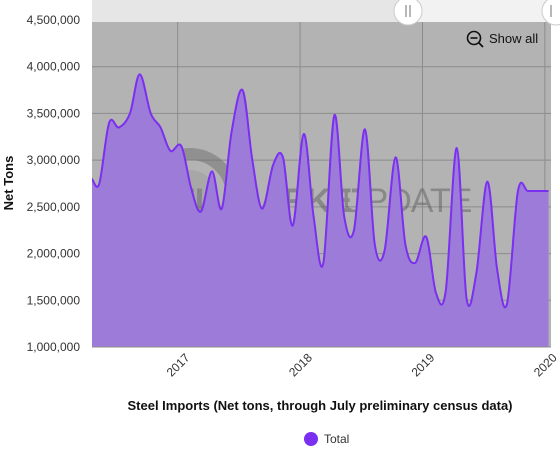 The image size is (560, 451). Describe the element at coordinates (54, 113) in the screenshot. I see `y-tick-label: 3,500,000` at that location.